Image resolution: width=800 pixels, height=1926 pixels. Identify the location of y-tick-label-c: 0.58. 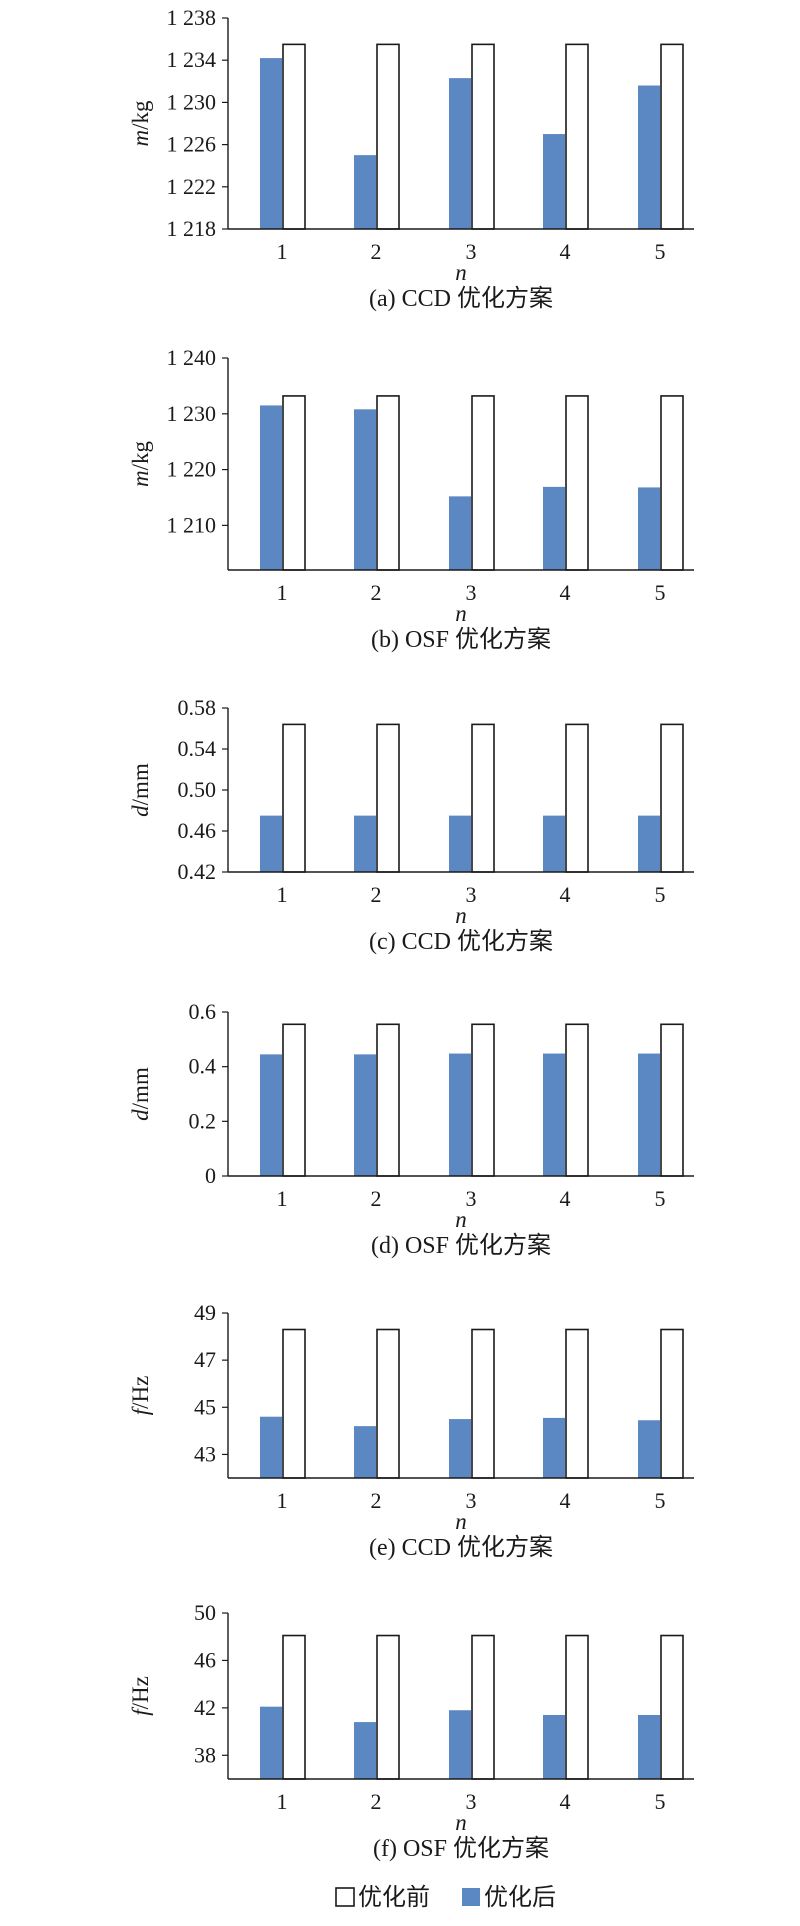
(197, 707).